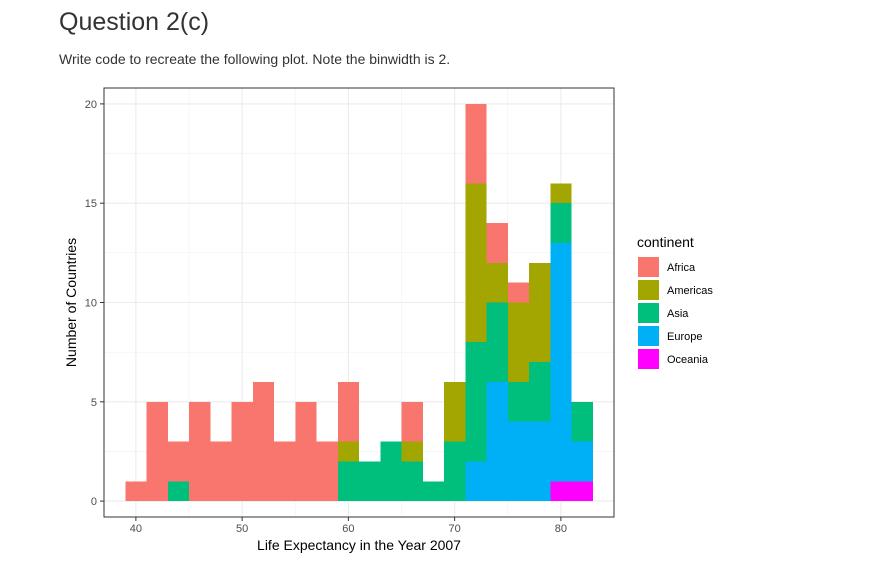 This screenshot has height=570, width=876. I want to click on legend-swatch-europe, so click(648, 336).